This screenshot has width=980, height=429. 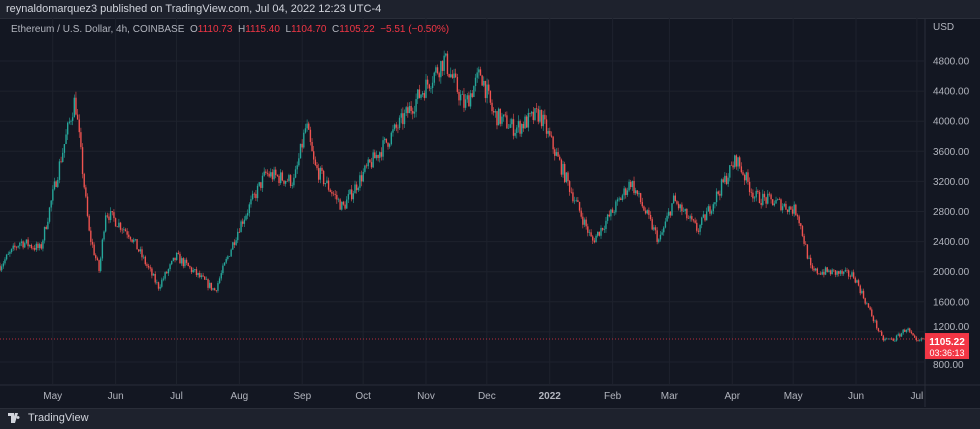 What do you see at coordinates (14, 418) in the screenshot?
I see `tradingview-logo-icon` at bounding box center [14, 418].